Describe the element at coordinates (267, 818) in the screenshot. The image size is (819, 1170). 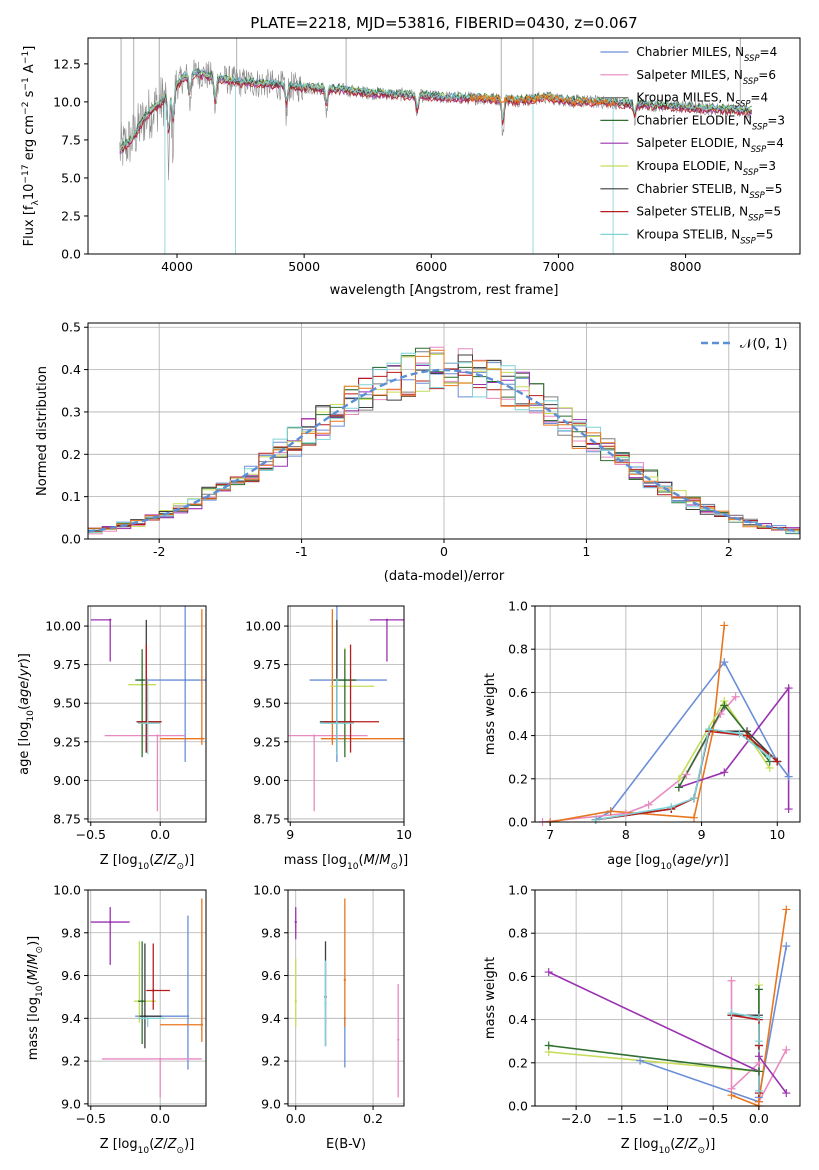
I see `age-vs-mass-panel-ytick-label: 8.75` at that location.